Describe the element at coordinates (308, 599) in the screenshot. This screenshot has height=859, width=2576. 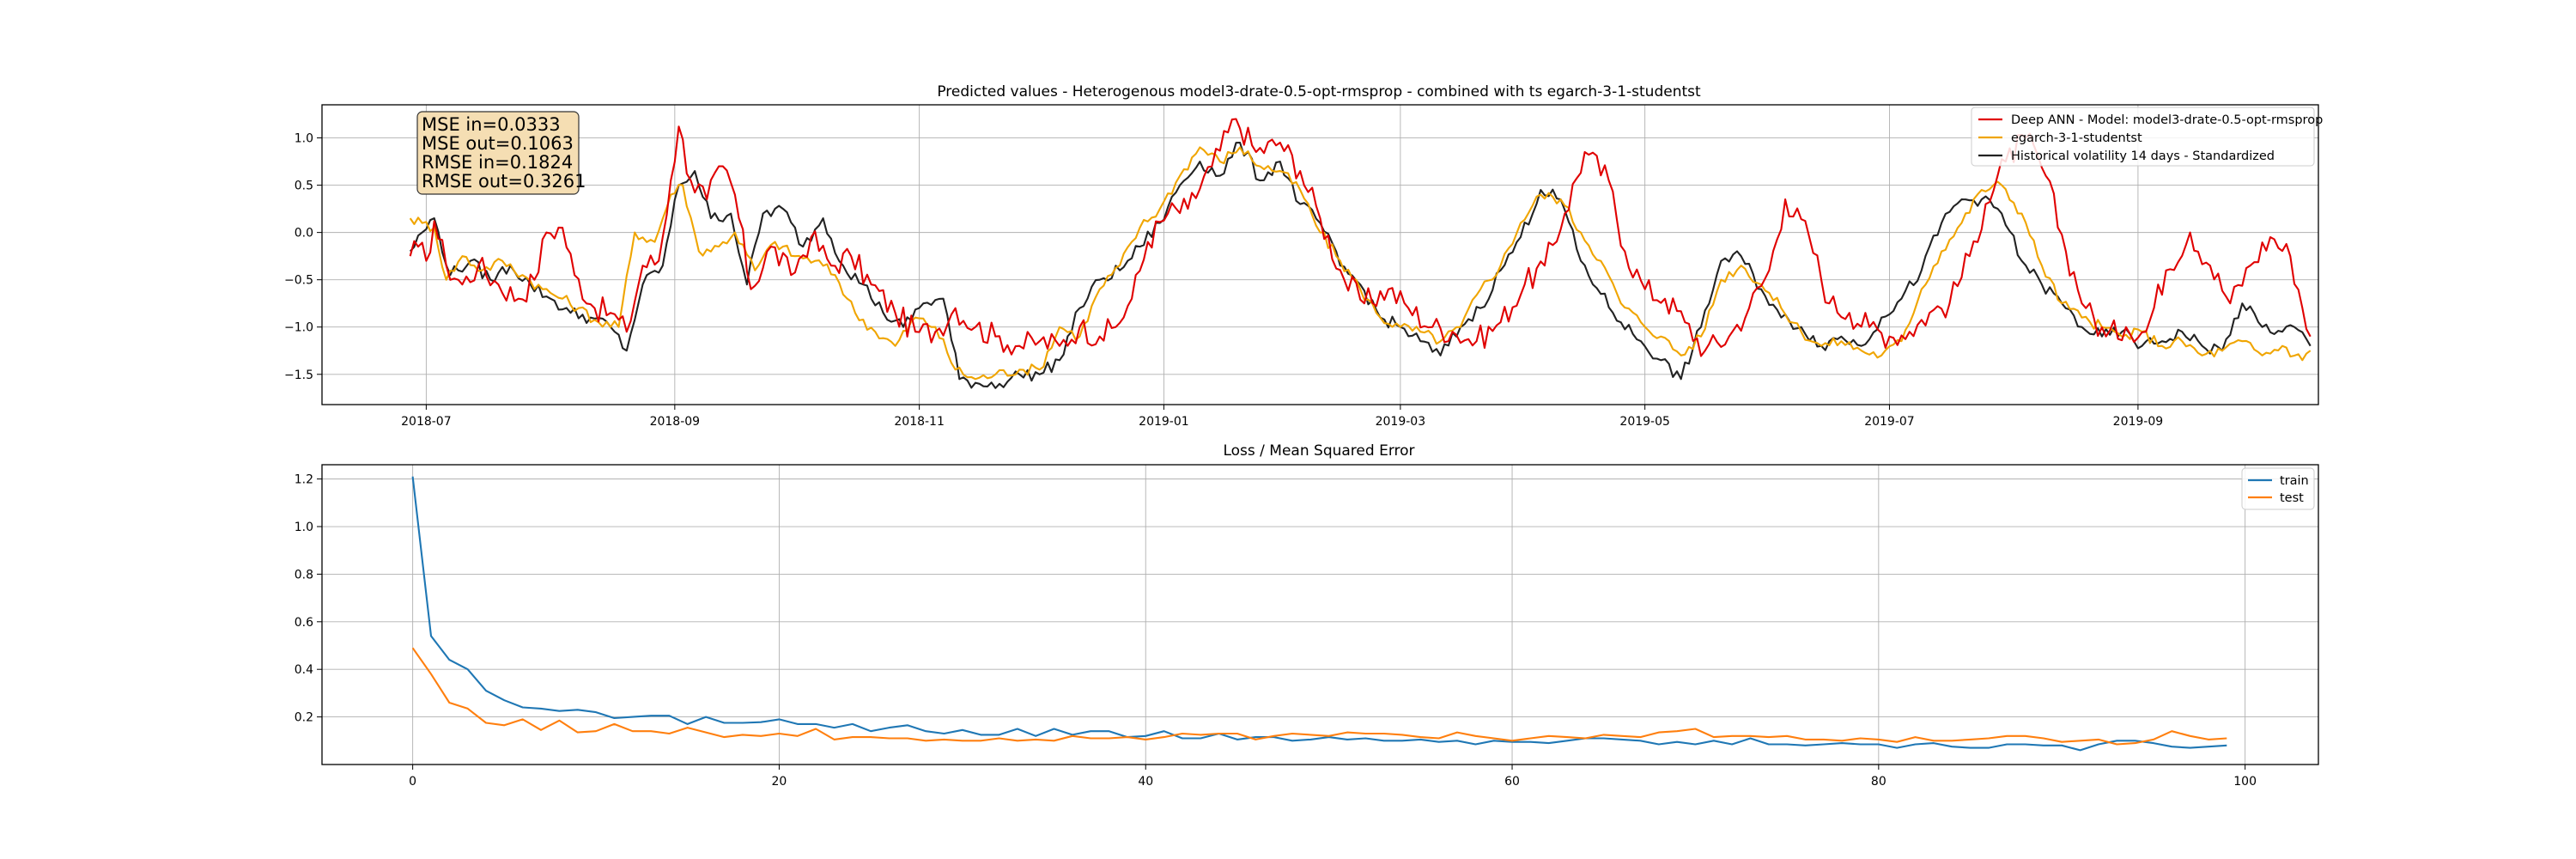
I see `y-axis-ticks: 0.2 0.4 0.6 0.8 1.0 1.2` at that location.